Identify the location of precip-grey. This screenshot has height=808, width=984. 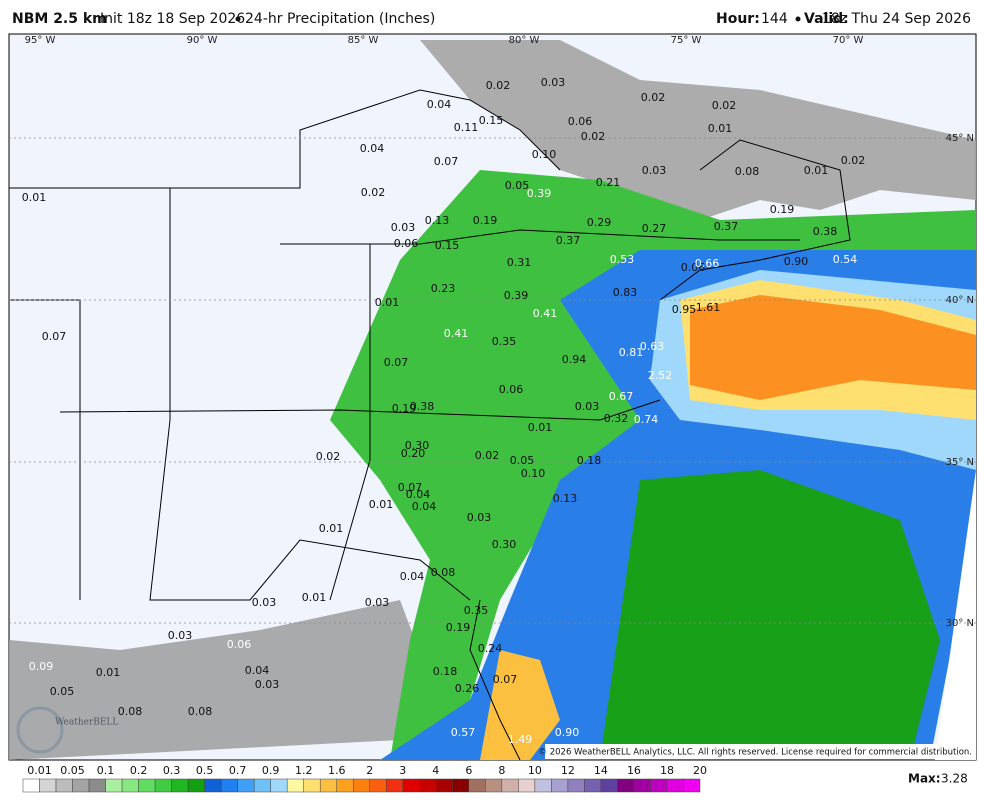
(219, 680).